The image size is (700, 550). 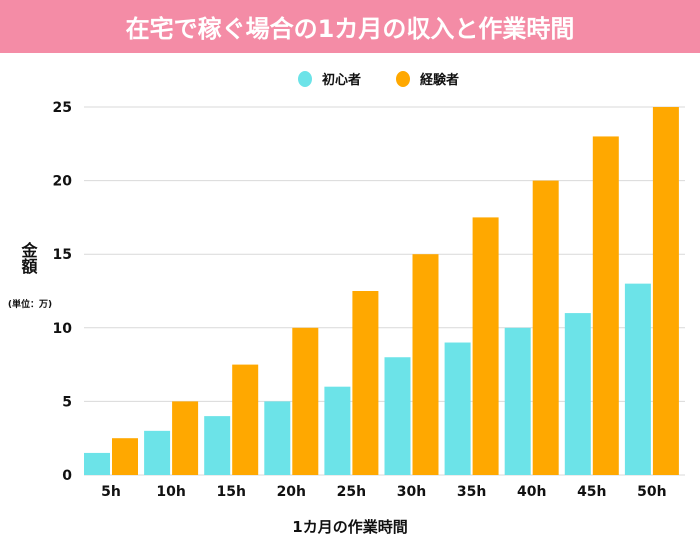 I want to click on chart-title-banner: 在宅で稼ぐ場合の1カ月の収入と作業時間, so click(x=350, y=26).